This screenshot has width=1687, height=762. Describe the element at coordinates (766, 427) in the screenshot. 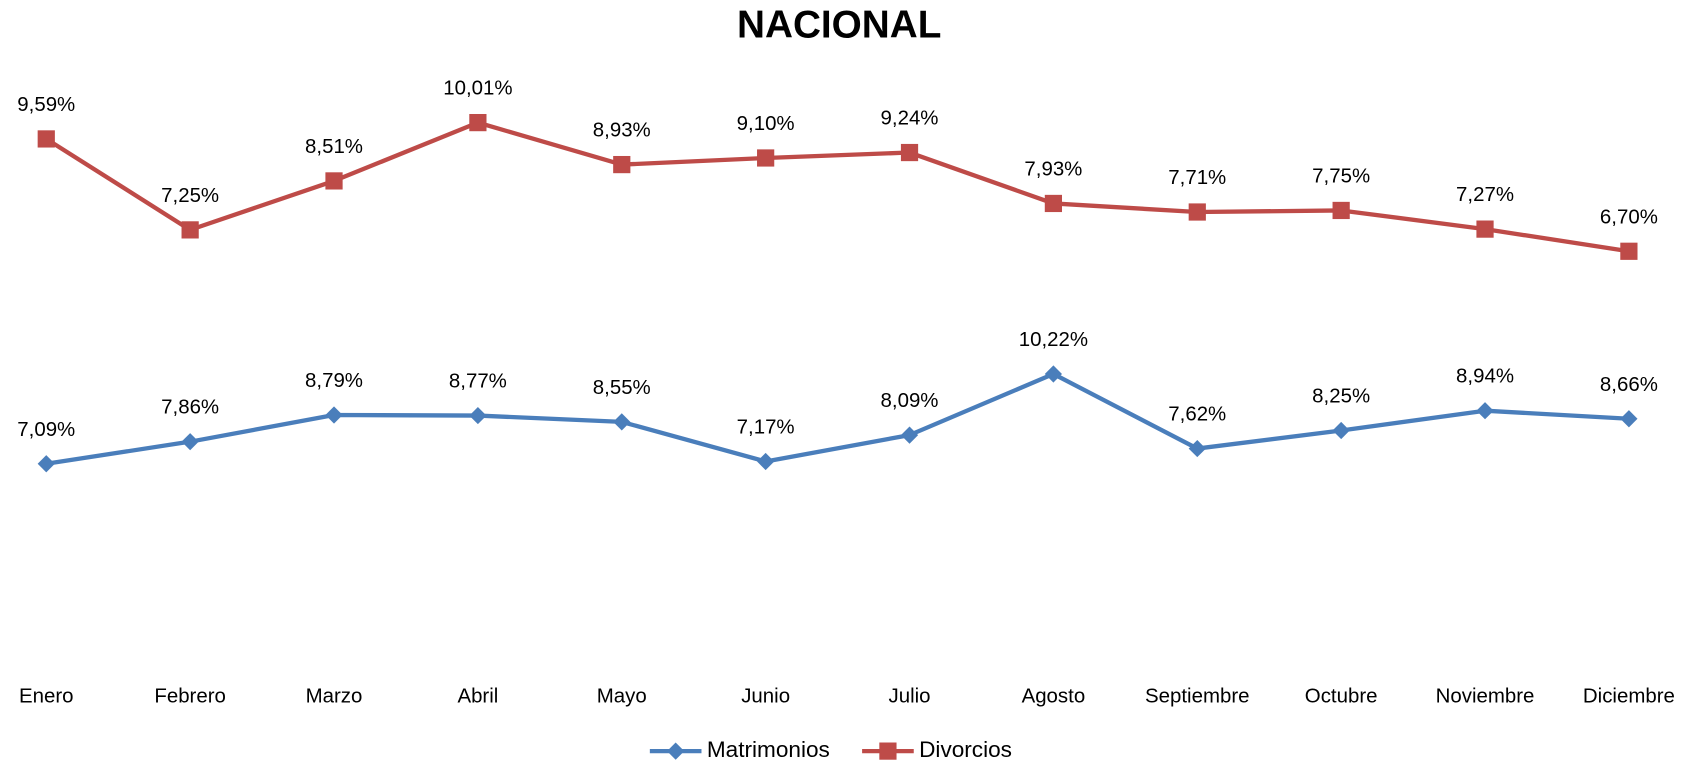

I see `data-label: 7,17%` at that location.